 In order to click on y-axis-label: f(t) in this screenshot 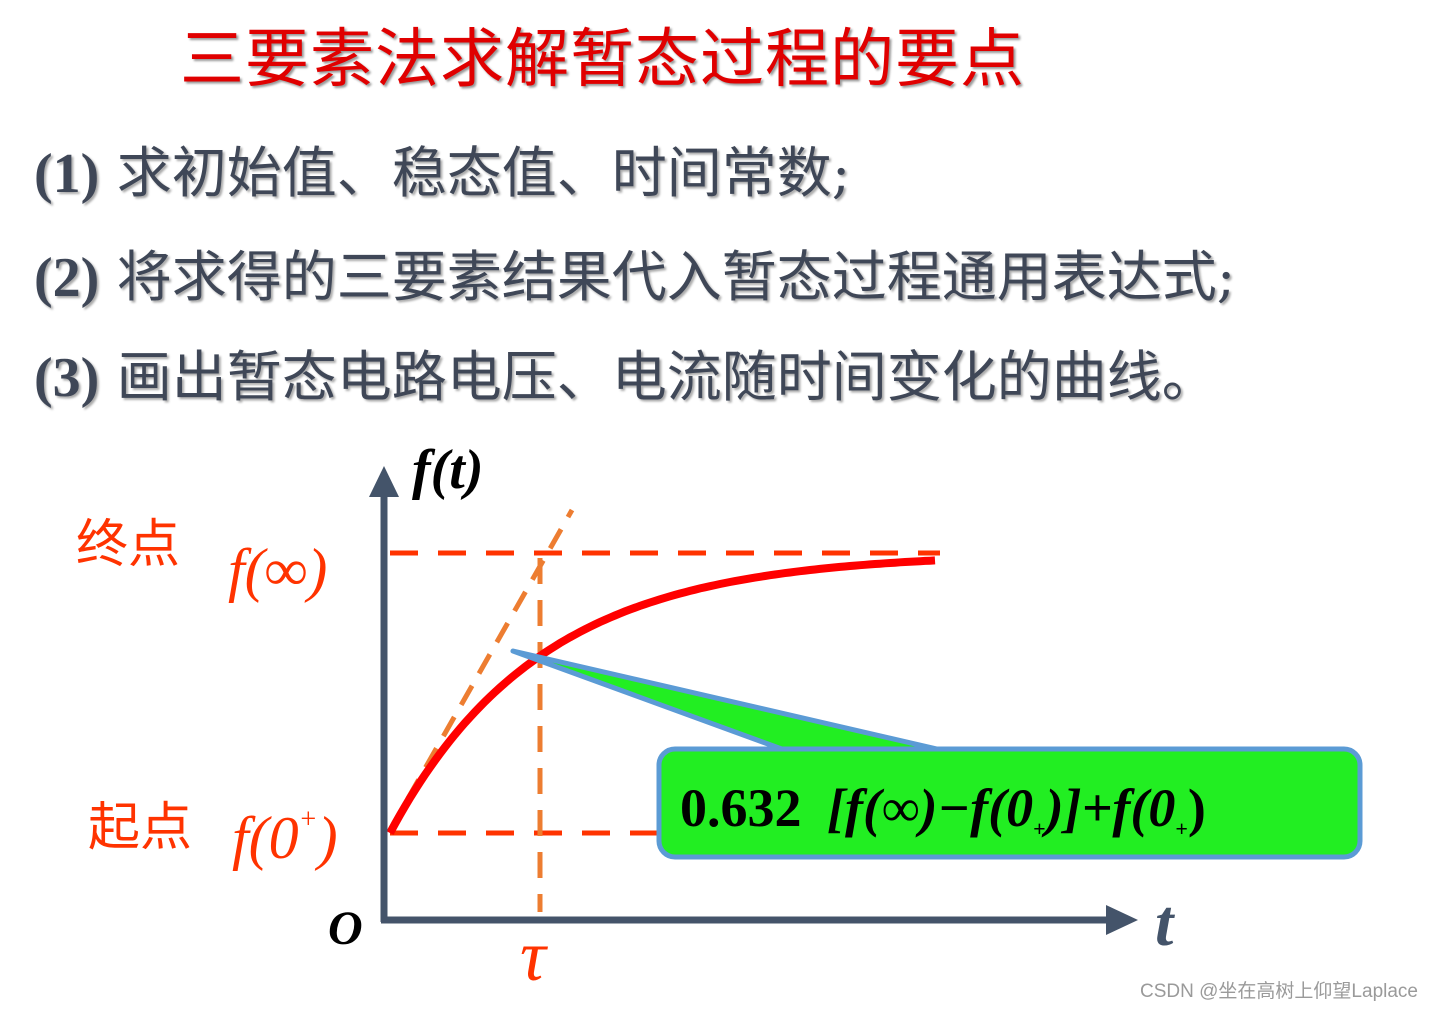, I will do `click(448, 470)`.